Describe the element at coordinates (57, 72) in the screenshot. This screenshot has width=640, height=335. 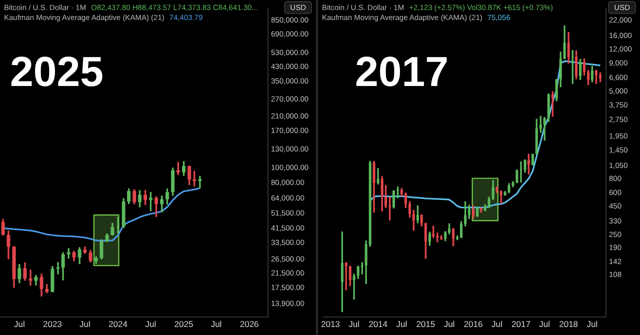
I see `annotation: 2025` at that location.